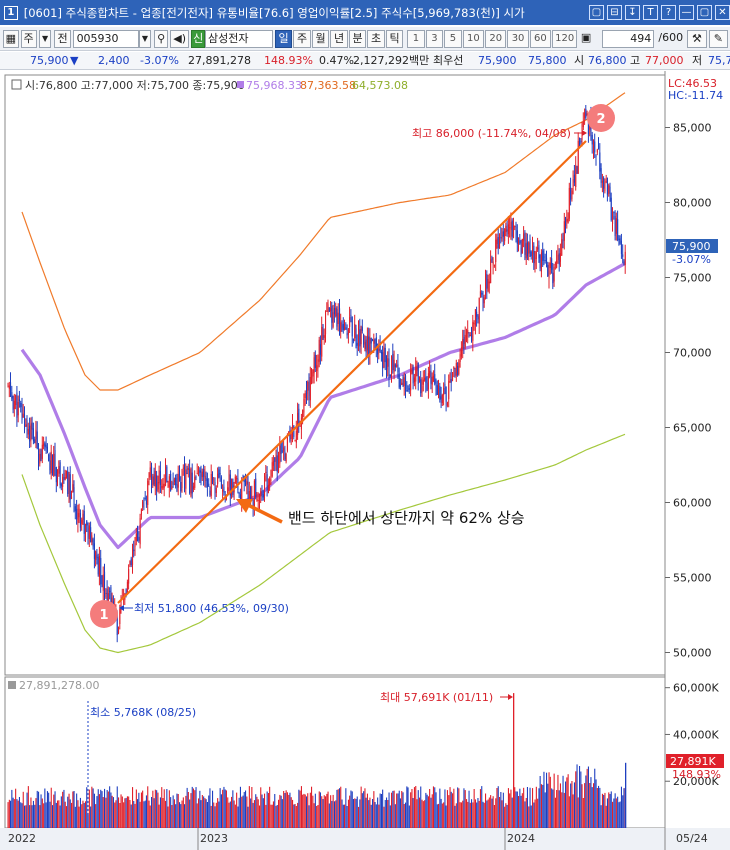  I want to click on tab-weekly: 주, so click(302, 38).